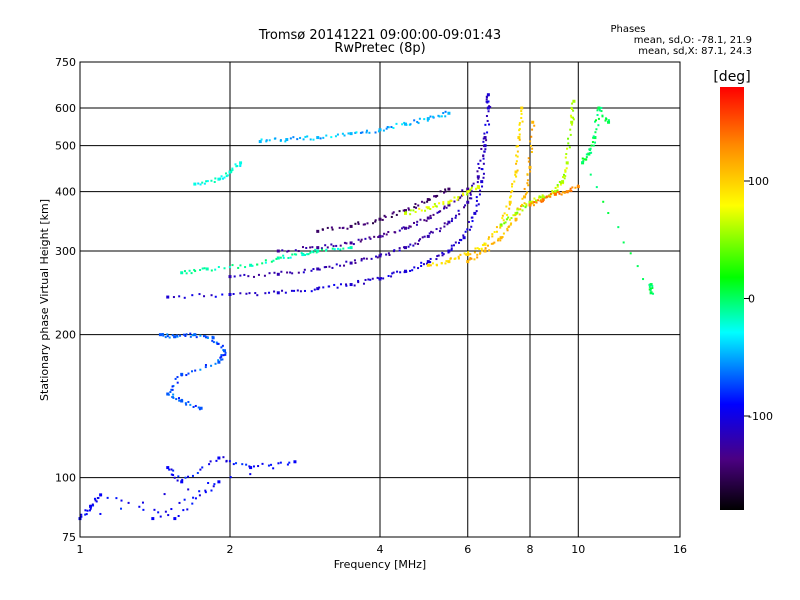 The image size is (800, 600). Describe the element at coordinates (65, 300) in the screenshot. I see `y-axis-ticks: 75 100 200 300 400 500 600 750` at that location.